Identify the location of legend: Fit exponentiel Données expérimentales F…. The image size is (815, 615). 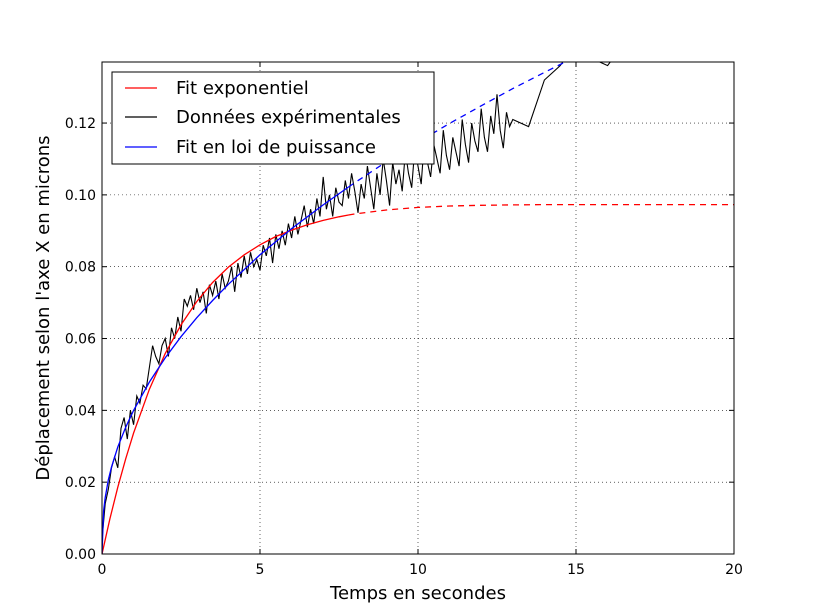
(273, 118).